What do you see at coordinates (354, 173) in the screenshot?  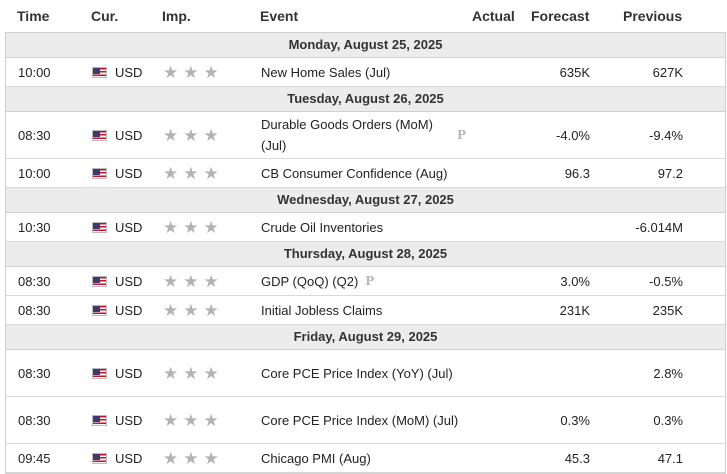 I see `event-name: CB Consumer Confidence (Aug)` at bounding box center [354, 173].